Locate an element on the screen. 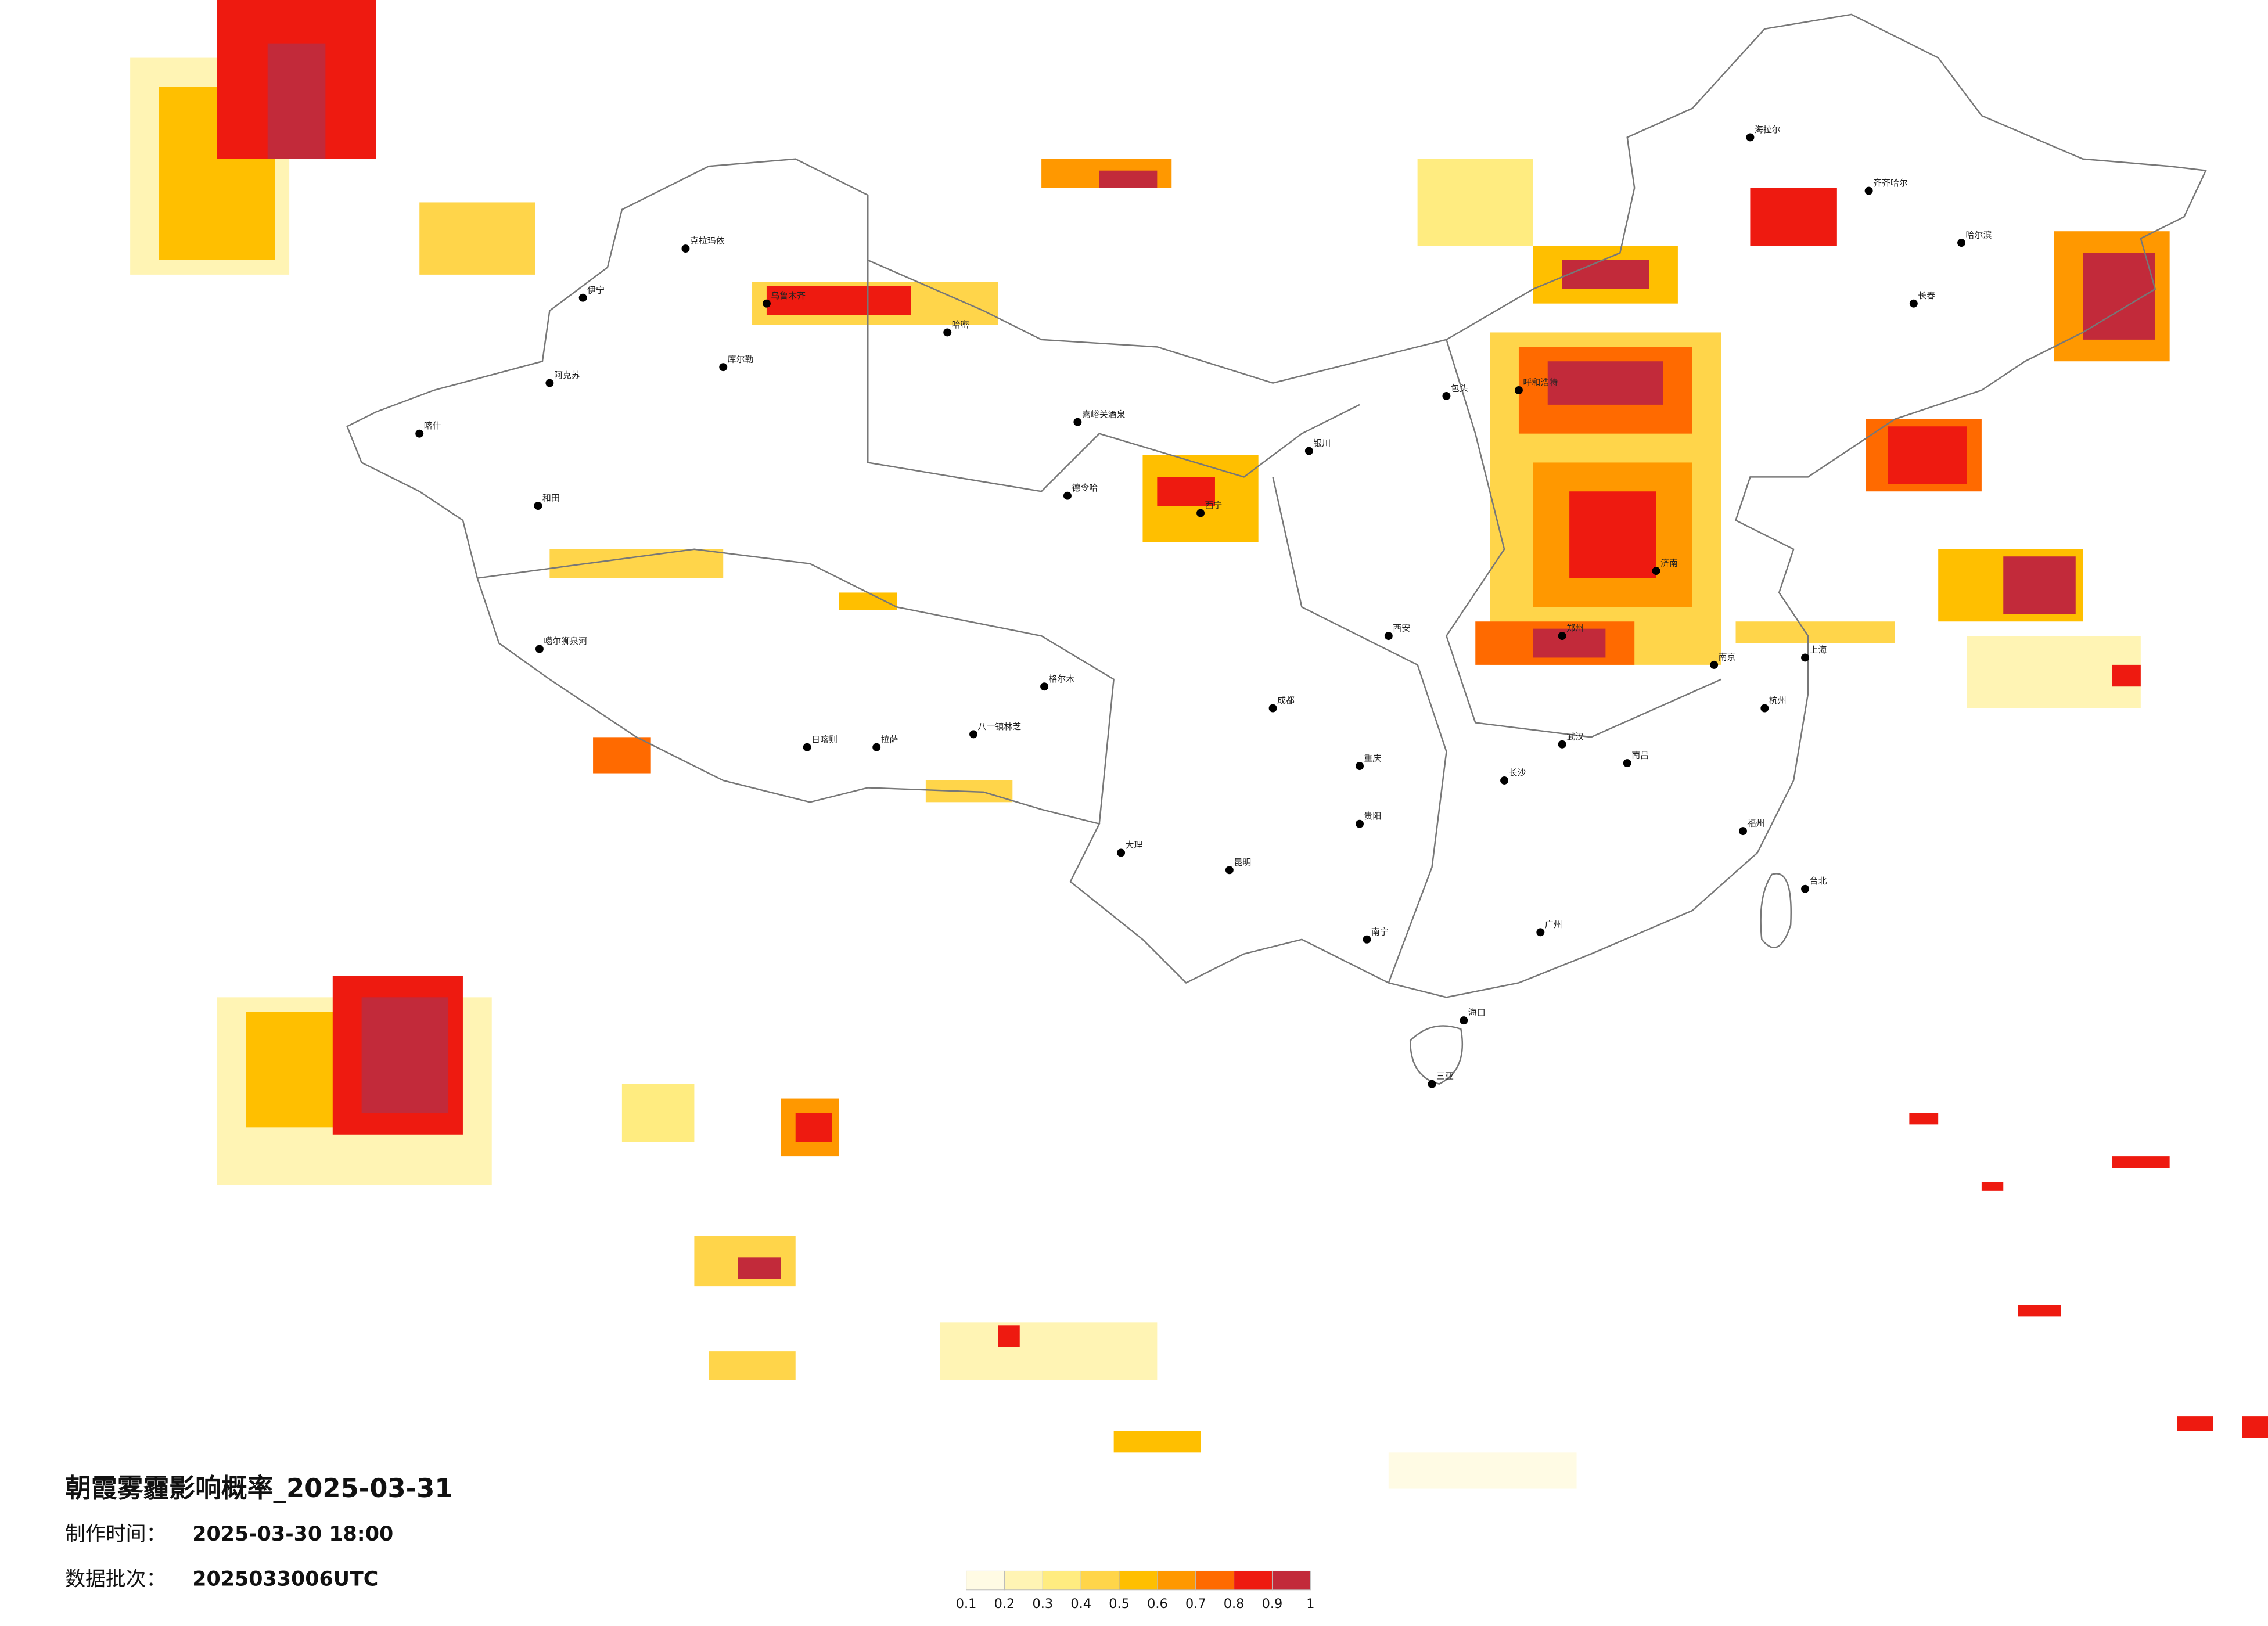 This screenshot has height=1626, width=2268. legend-tick-label: 1 is located at coordinates (1310, 1603).